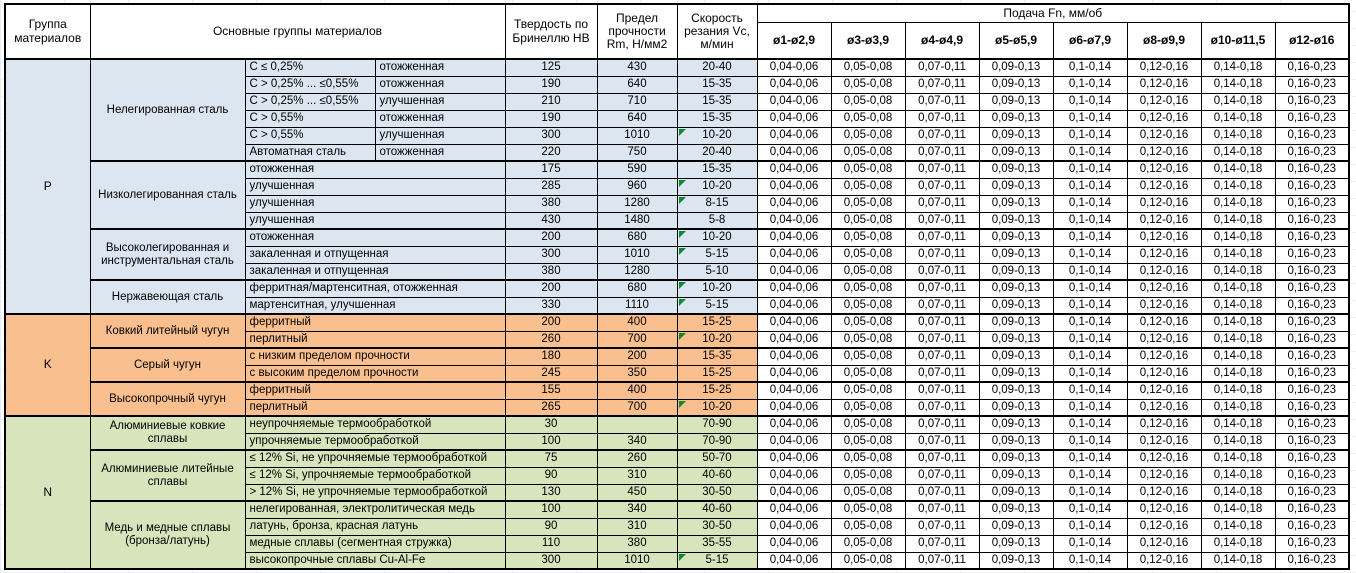 This screenshot has height=573, width=1356. What do you see at coordinates (717, 67) in the screenshot?
I see `speed-cell: 20-40` at bounding box center [717, 67].